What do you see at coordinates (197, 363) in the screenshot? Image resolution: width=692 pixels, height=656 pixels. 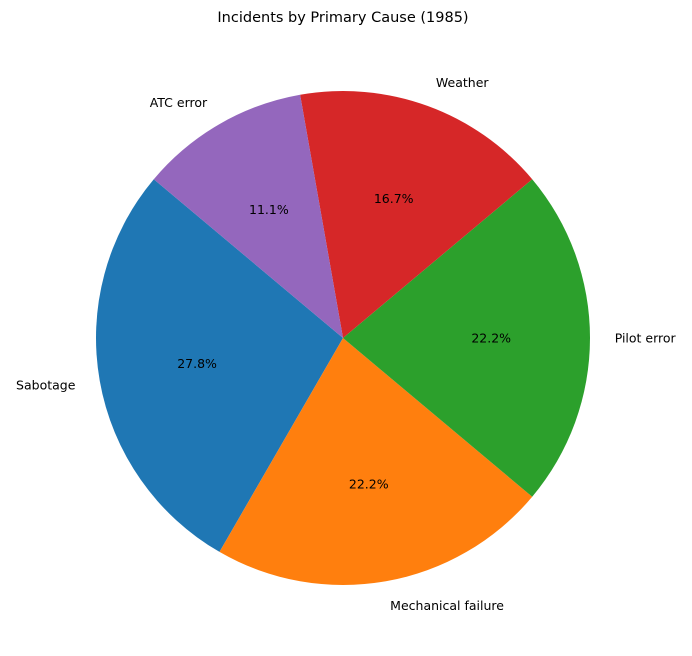 I see `slice-percent-label: 27.8%` at bounding box center [197, 363].